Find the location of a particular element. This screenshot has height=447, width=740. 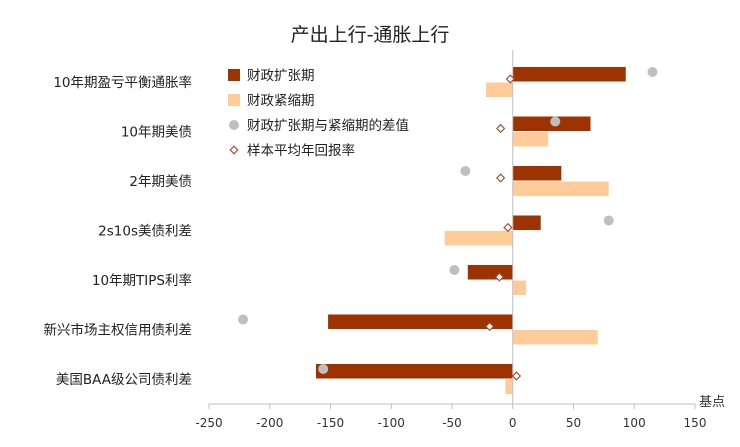

x-axis-unit-label: 基点 is located at coordinates (712, 402).